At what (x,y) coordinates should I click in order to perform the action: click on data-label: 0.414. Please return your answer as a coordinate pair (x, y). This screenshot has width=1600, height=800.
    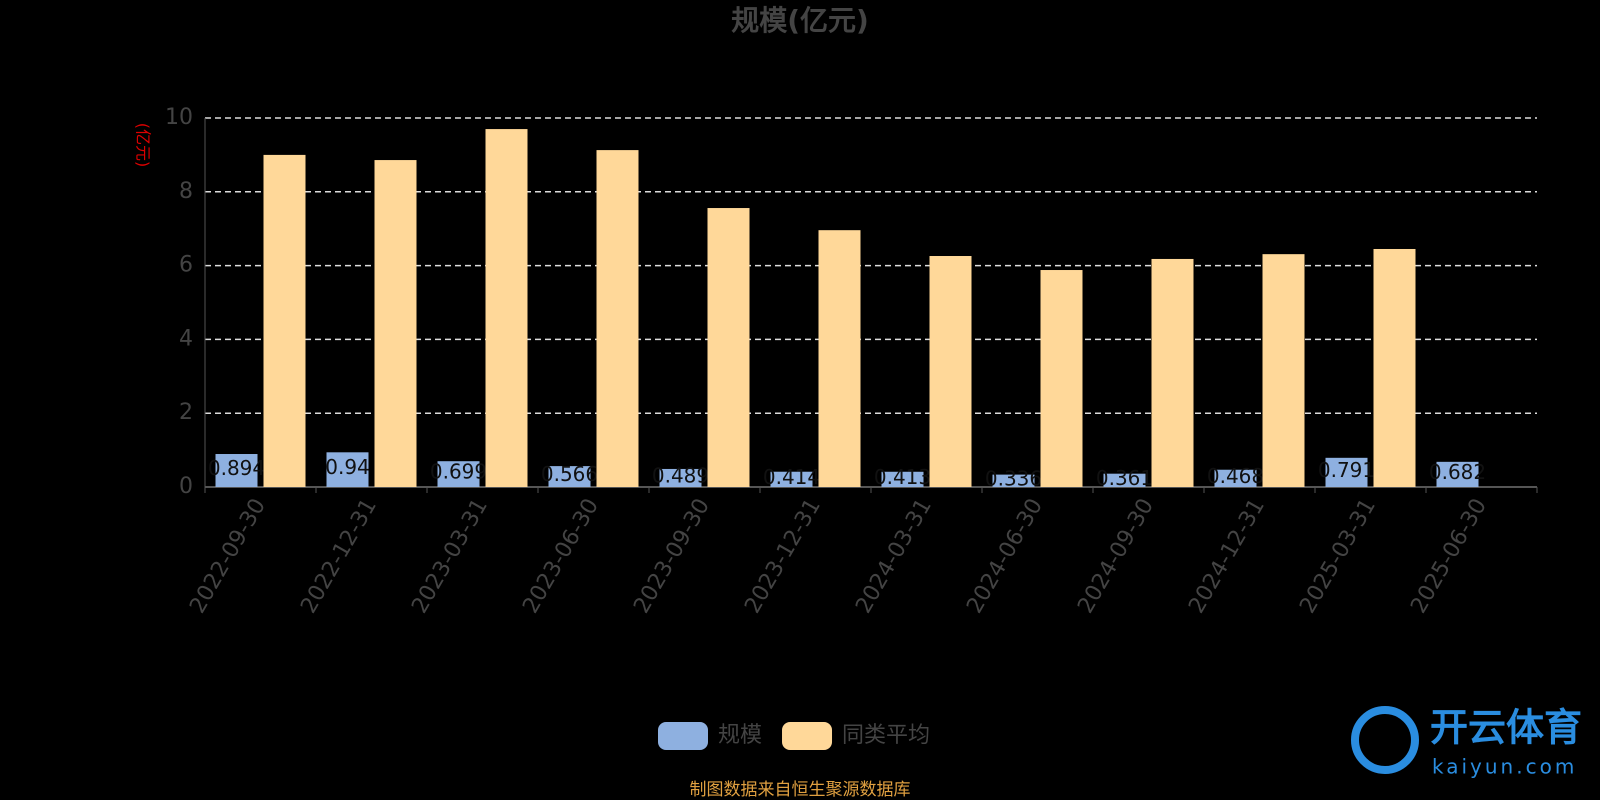
    Looking at the image, I should click on (791, 477).